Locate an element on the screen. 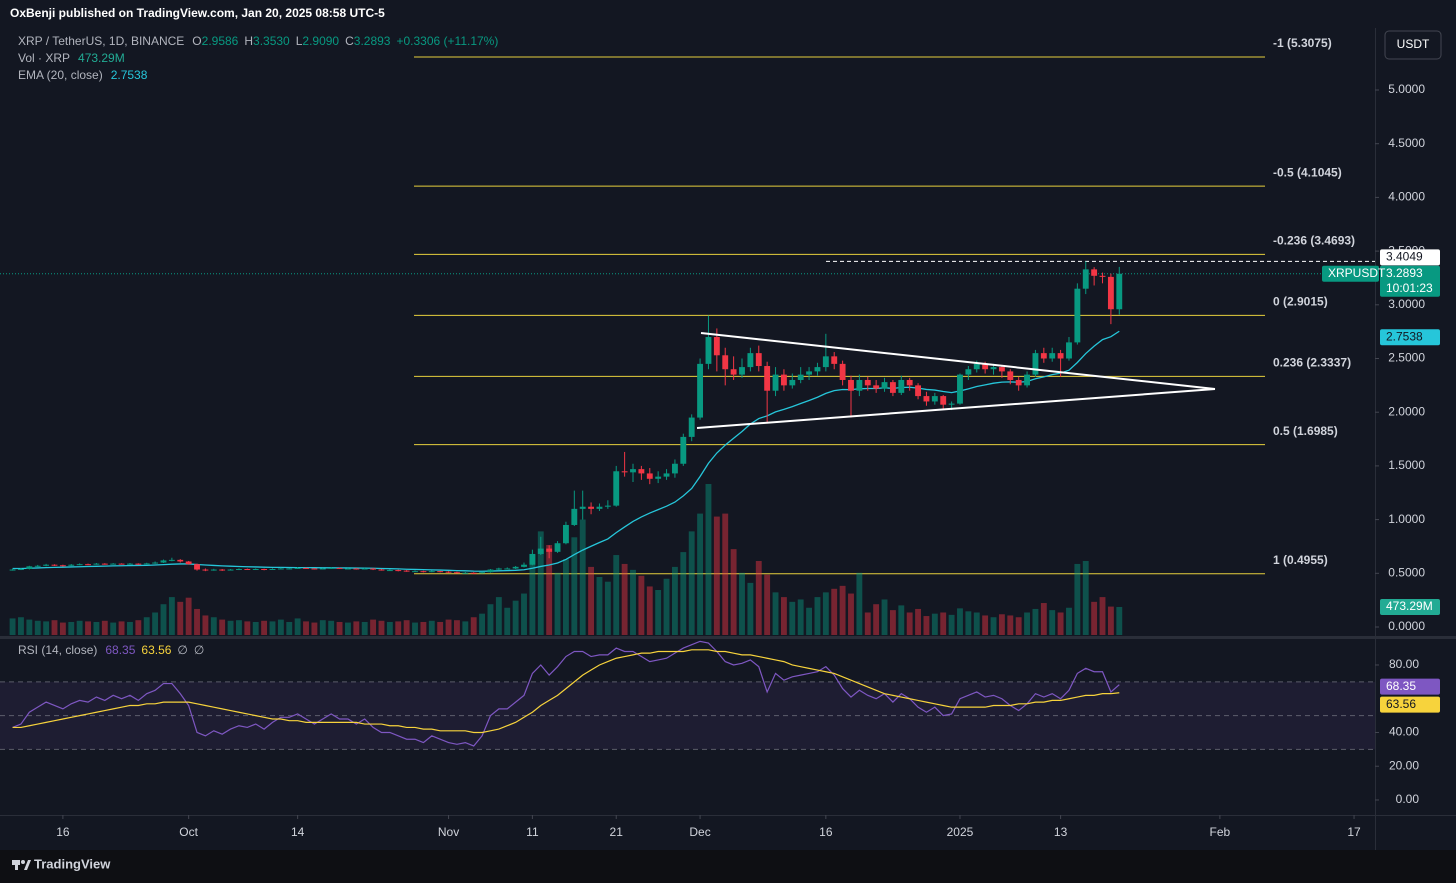  x-tick-label: Nov is located at coordinates (448, 832).